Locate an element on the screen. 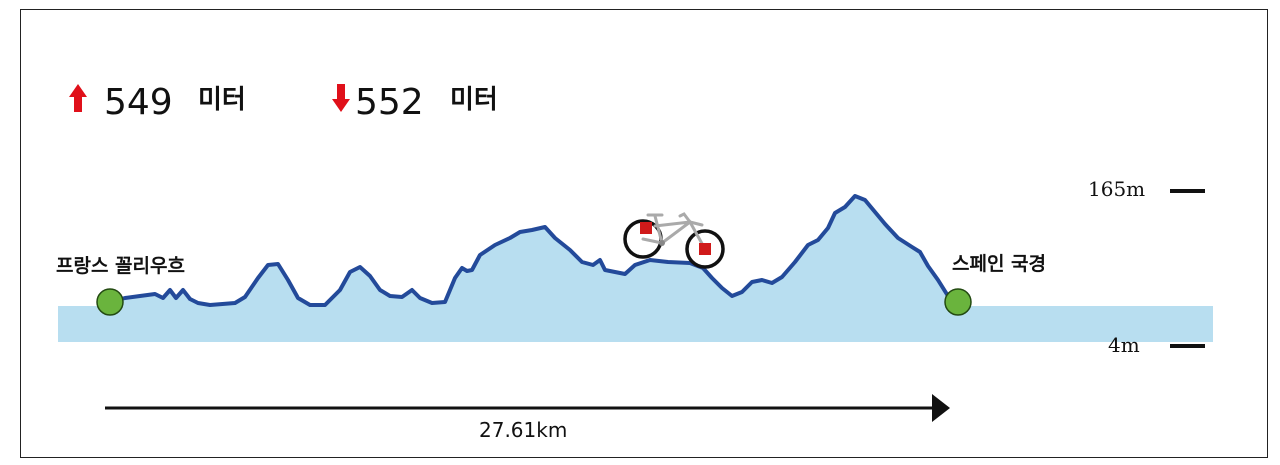 This screenshot has height=465, width=1280. ascent-value: 549 is located at coordinates (138, 102).